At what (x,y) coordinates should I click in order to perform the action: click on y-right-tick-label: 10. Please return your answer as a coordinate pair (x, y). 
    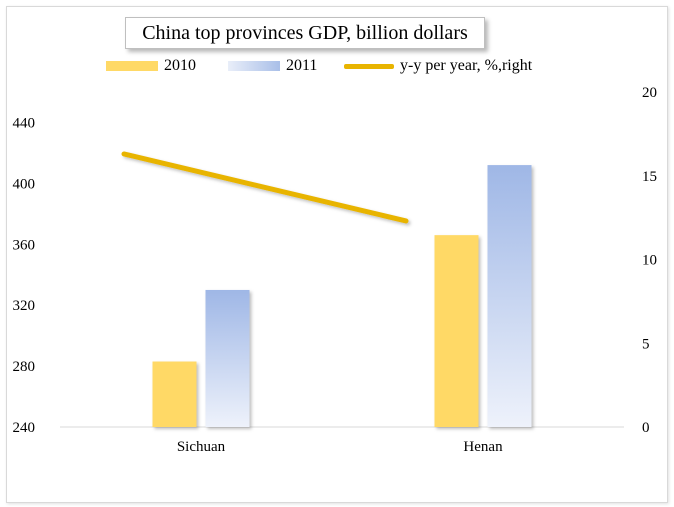
    Looking at the image, I should click on (649, 261).